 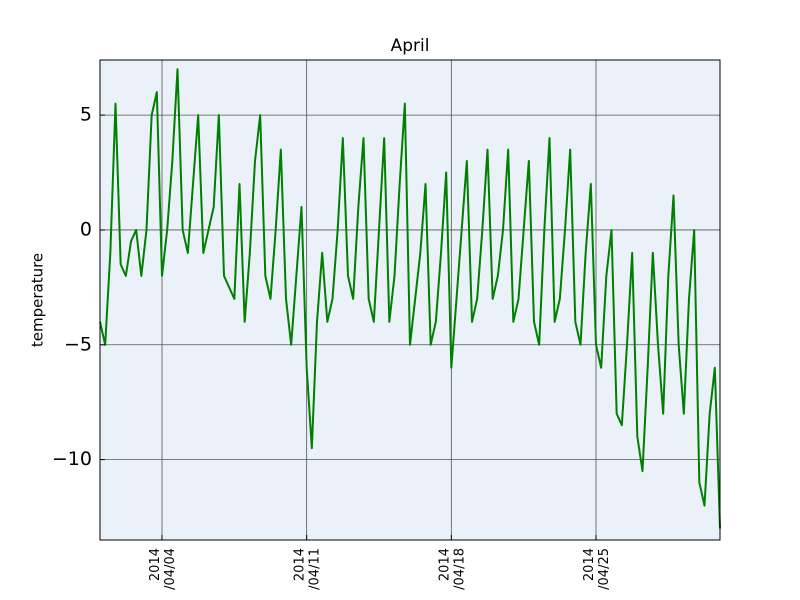 I want to click on y-tick-label: −5, so click(x=78, y=344).